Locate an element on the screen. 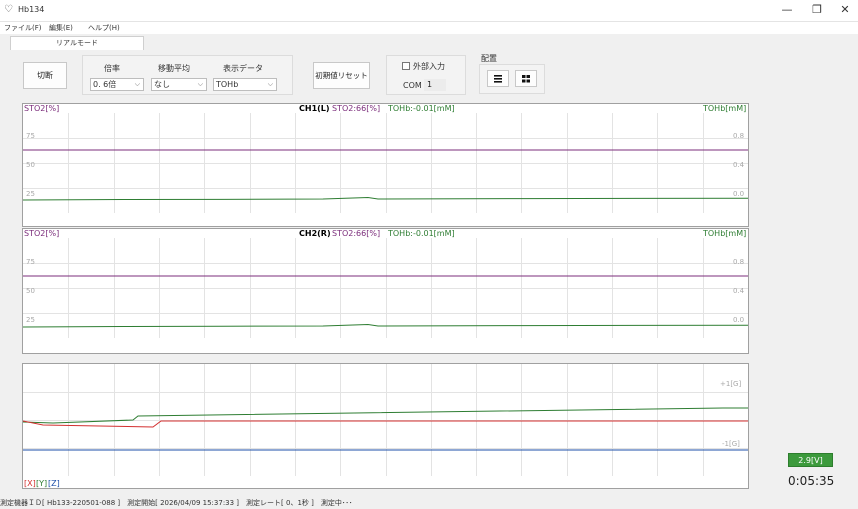 Image resolution: width=858 pixels, height=509 pixels. magnification-select: 0. 6倍 ⌵ is located at coordinates (117, 84).